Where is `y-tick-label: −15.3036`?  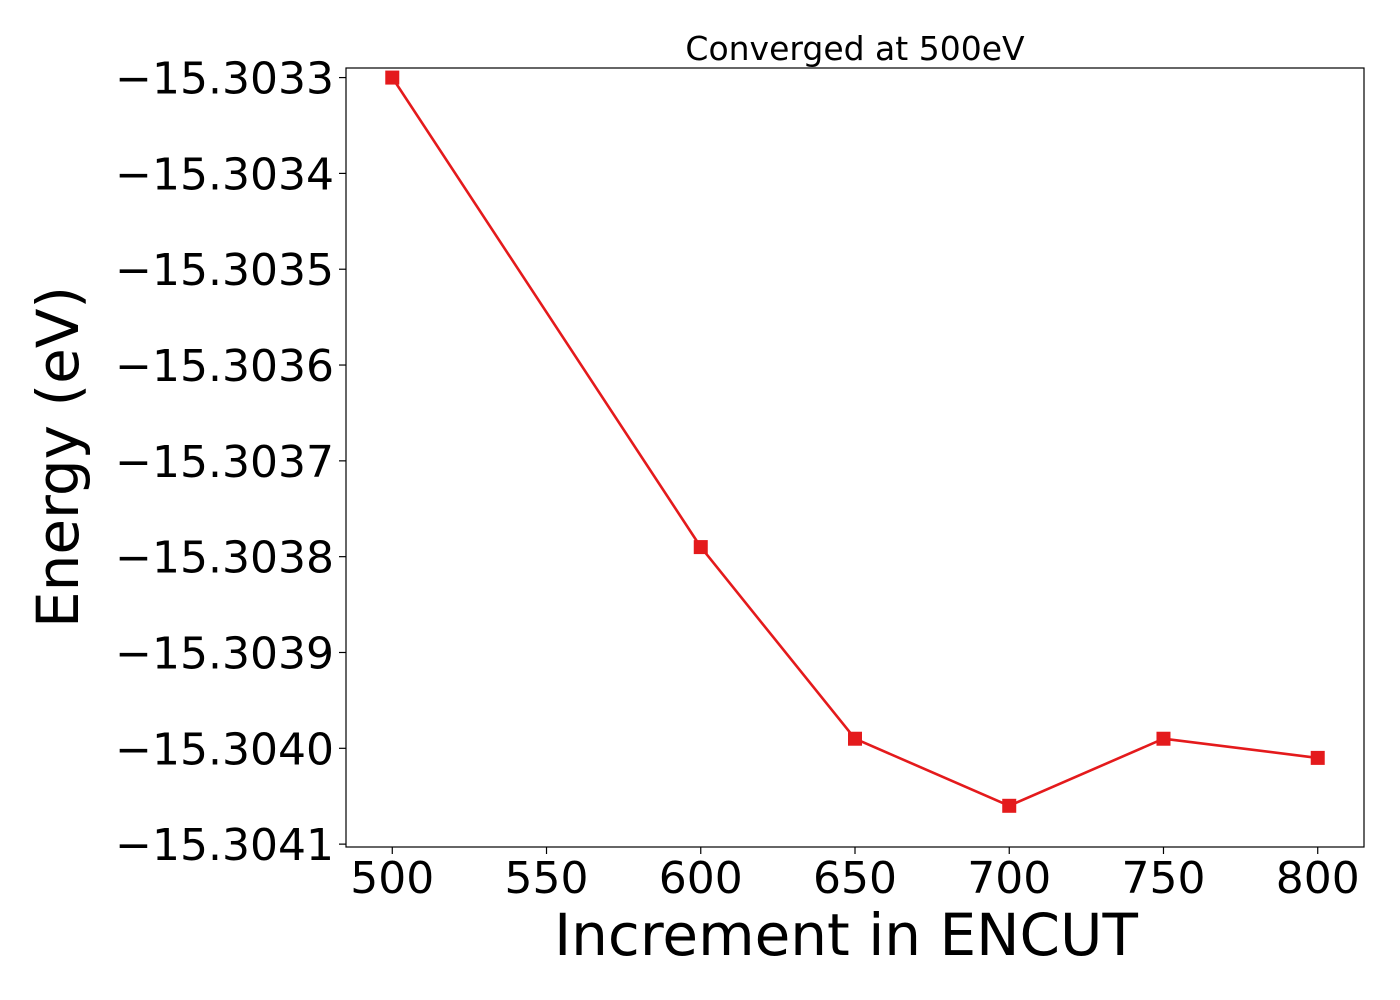 y-tick-label: −15.3036 is located at coordinates (224, 366).